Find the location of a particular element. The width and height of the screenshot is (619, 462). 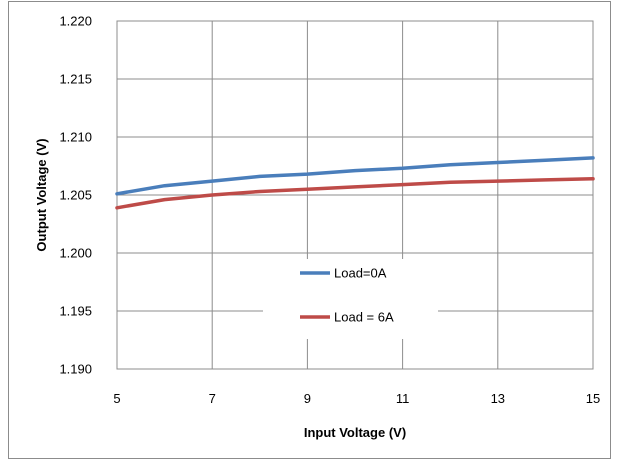

x-tick-label: 5 is located at coordinates (116, 398).